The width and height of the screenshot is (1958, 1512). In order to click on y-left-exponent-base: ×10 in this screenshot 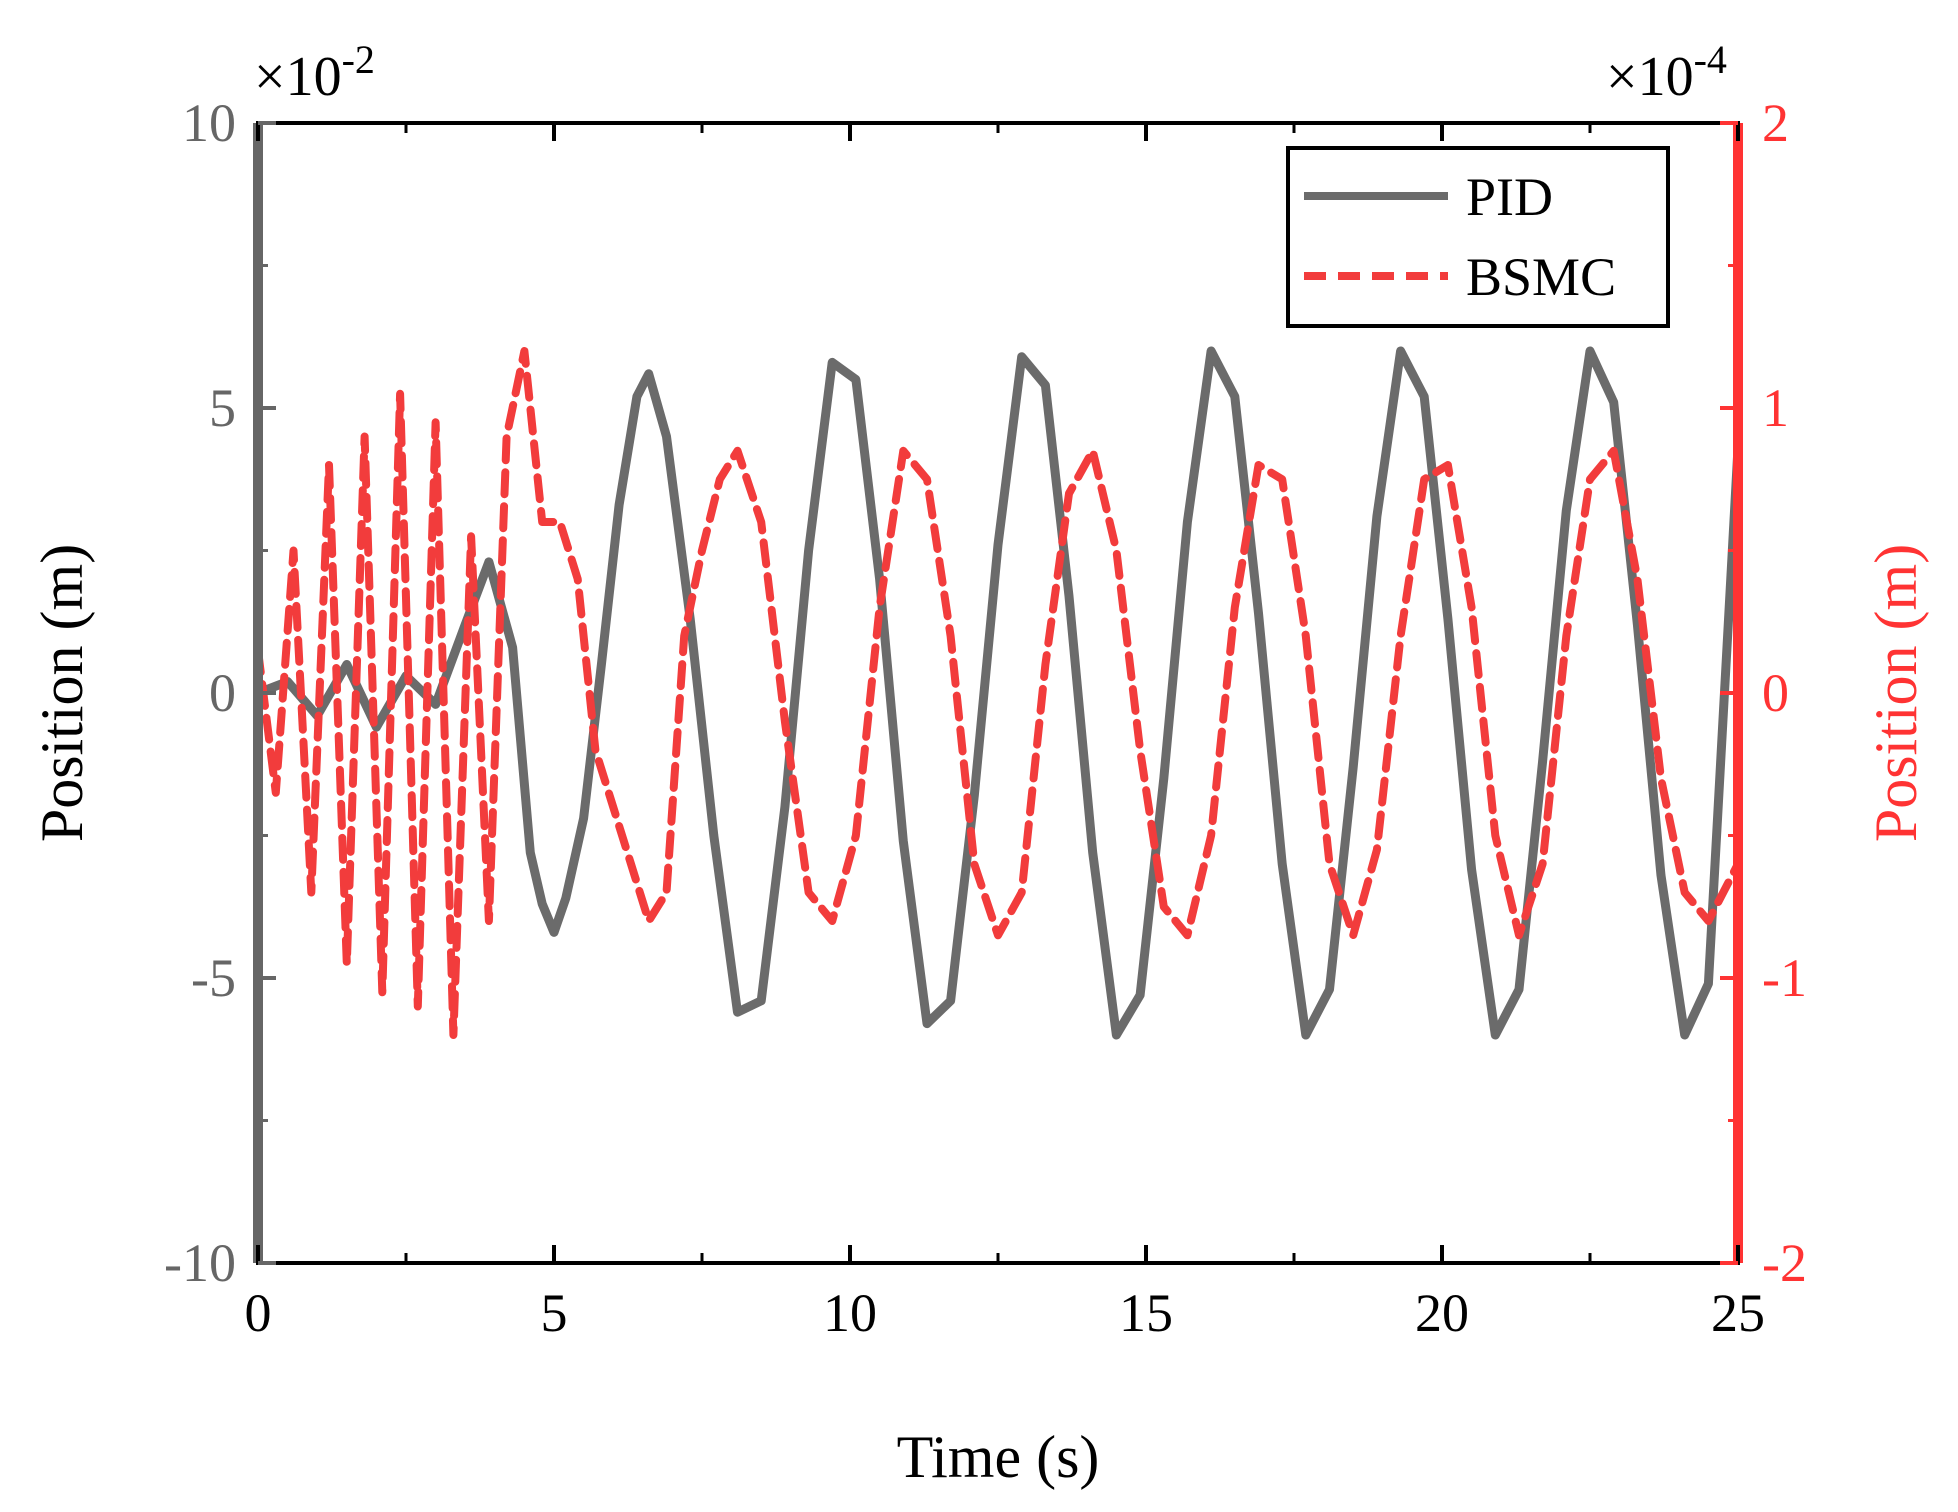, I will do `click(298, 77)`.